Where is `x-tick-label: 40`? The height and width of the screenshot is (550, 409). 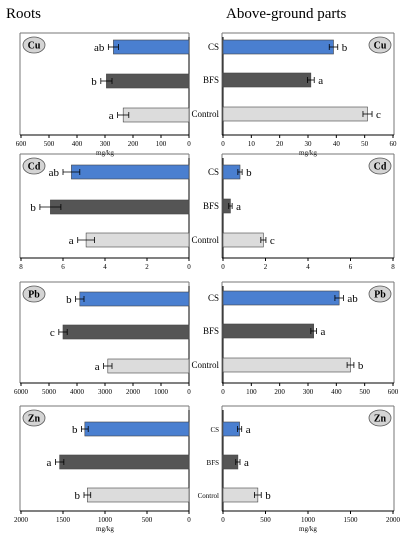 x-tick-label: 40 is located at coordinates (337, 144).